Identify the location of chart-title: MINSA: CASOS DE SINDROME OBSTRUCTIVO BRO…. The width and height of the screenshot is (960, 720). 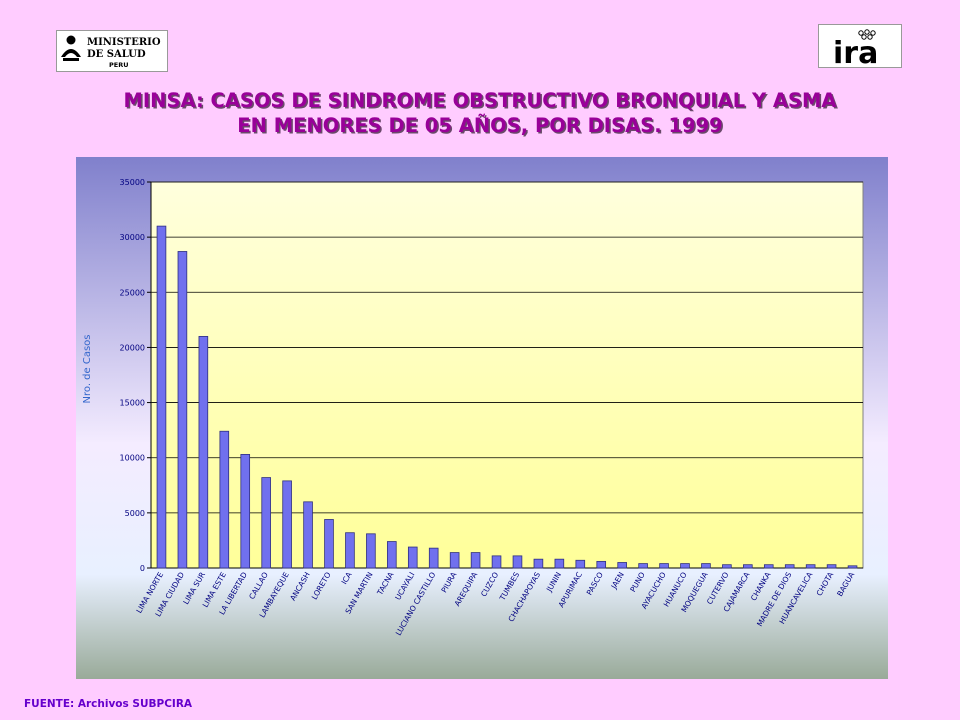
(480, 113).